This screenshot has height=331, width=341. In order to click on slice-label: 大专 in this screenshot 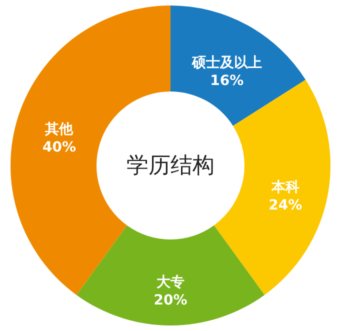, I will do `click(170, 282)`.